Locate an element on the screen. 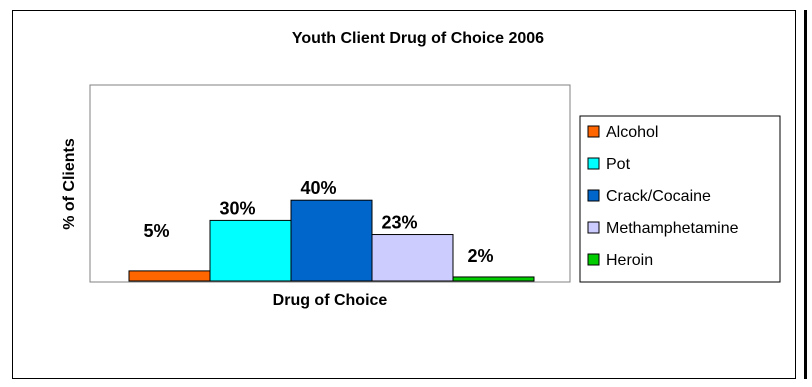 This screenshot has width=812, height=387. legend-box is located at coordinates (680, 199).